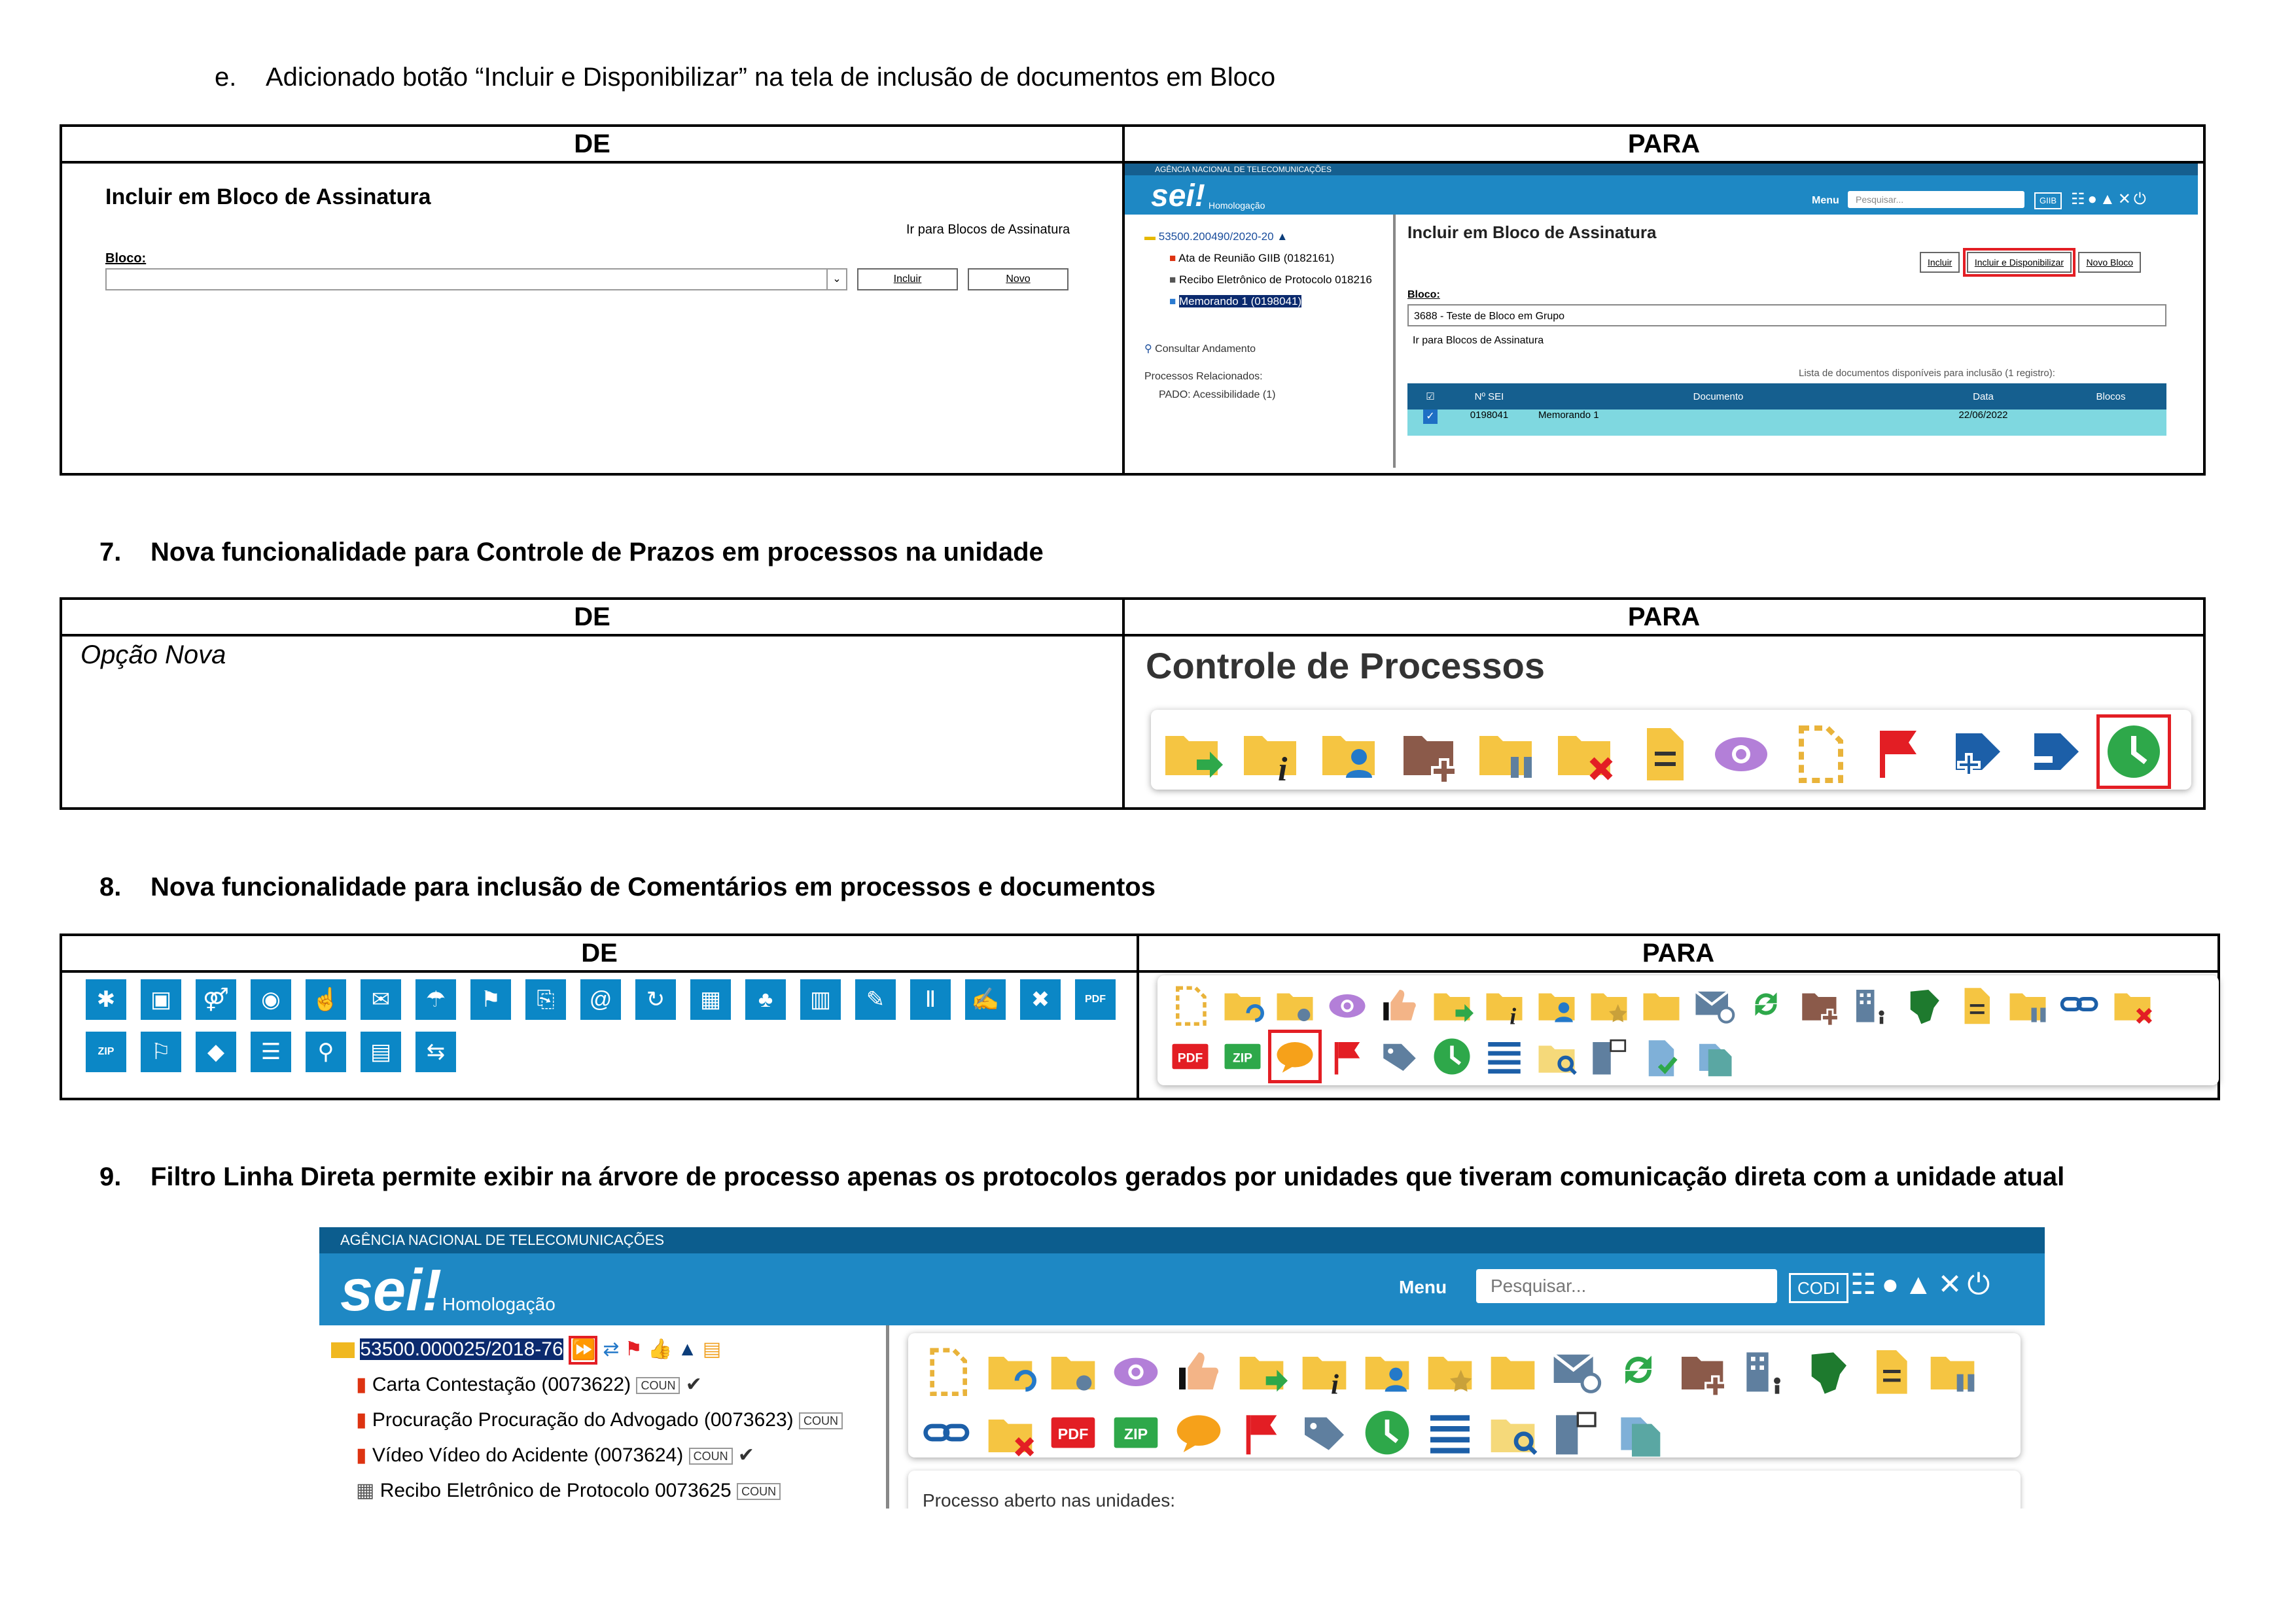 Image resolution: width=2296 pixels, height=1623 pixels. What do you see at coordinates (1190, 1056) in the screenshot?
I see `pdf-icon: PDF` at bounding box center [1190, 1056].